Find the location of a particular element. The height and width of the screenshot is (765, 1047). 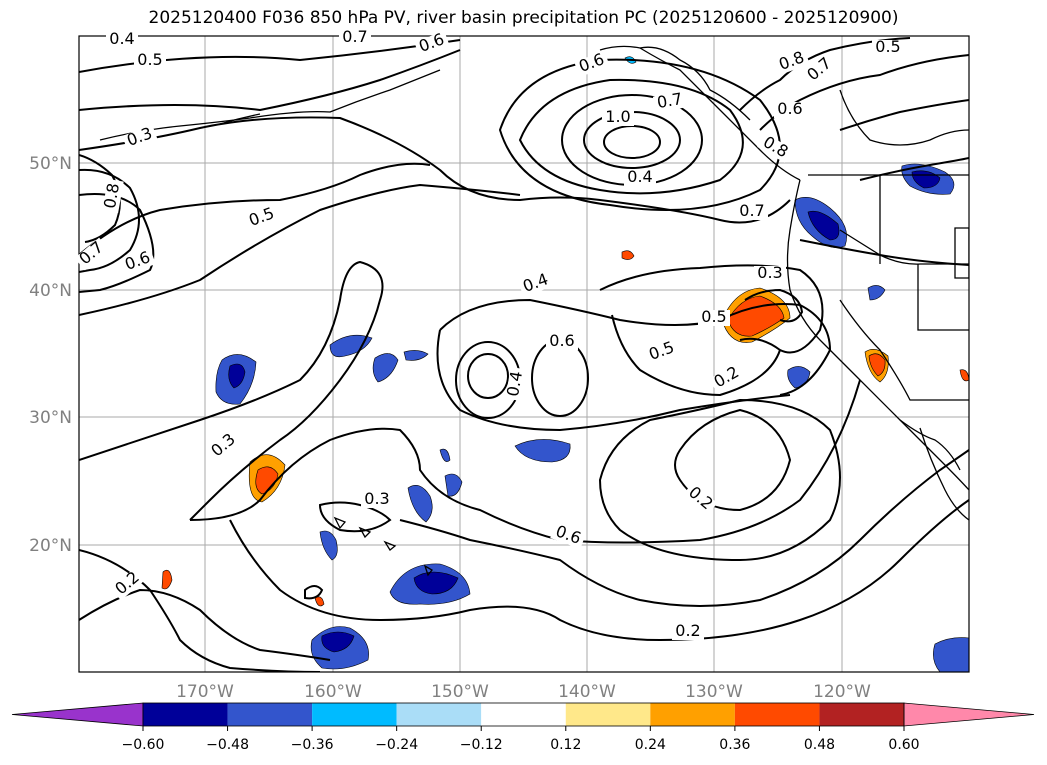

contour-label: 0.8 is located at coordinates (111, 196).